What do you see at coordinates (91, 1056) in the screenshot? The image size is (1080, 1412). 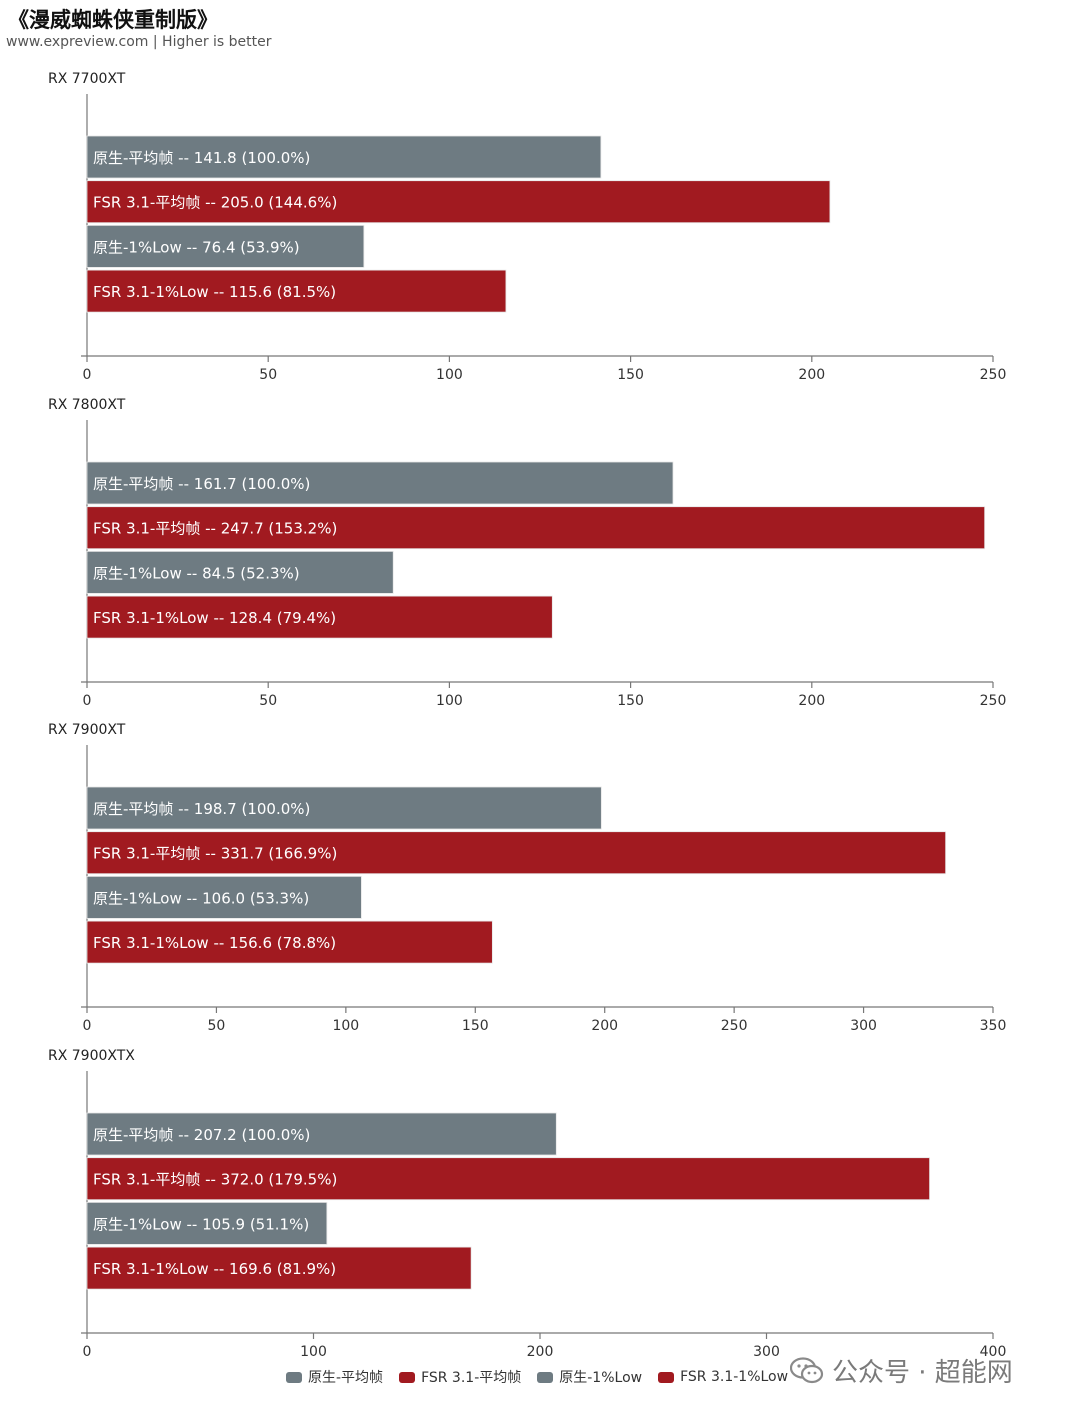 I see `panel-title: RX 7900XTX` at bounding box center [91, 1056].